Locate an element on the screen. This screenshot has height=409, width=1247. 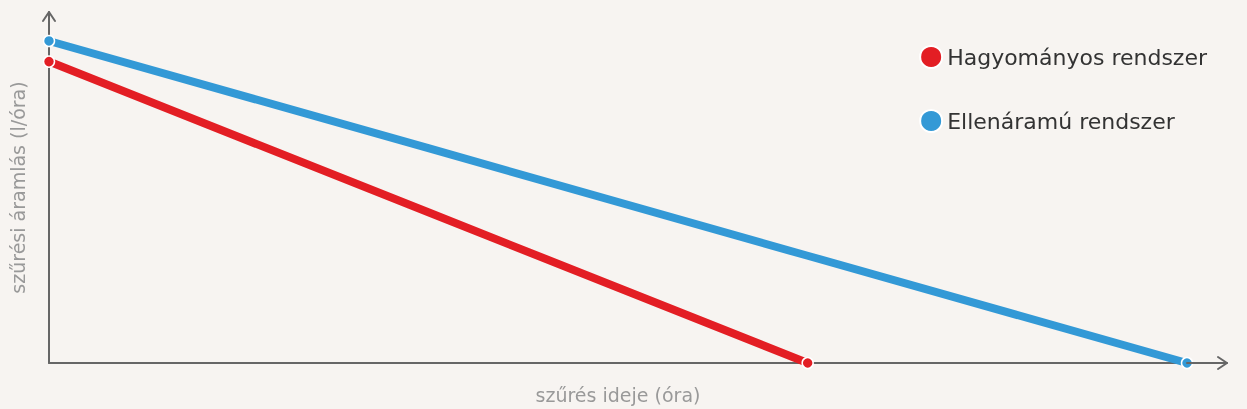
legend-label: Hagyományos rendszer is located at coordinates (1077, 57).